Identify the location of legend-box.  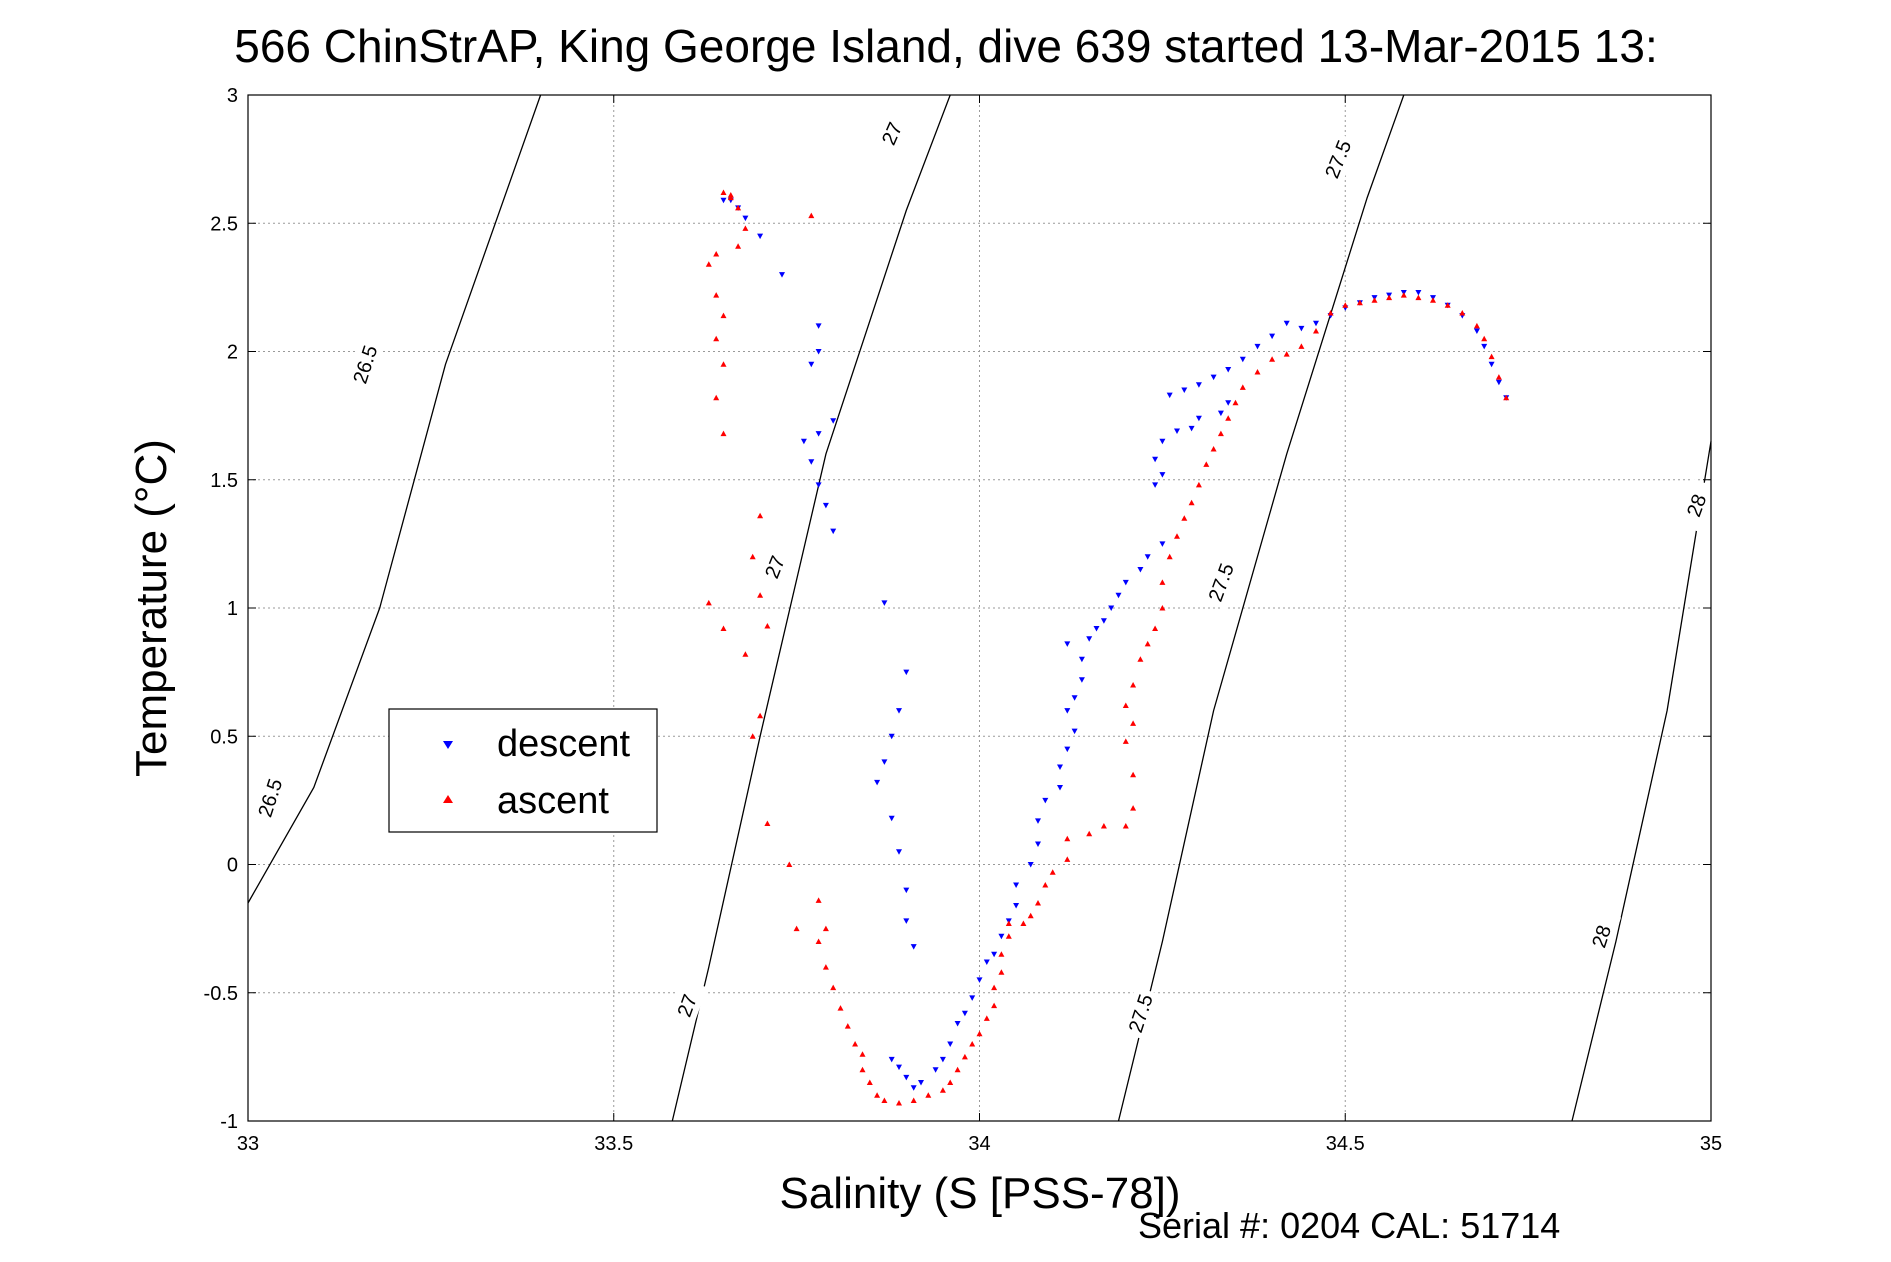
(523, 770).